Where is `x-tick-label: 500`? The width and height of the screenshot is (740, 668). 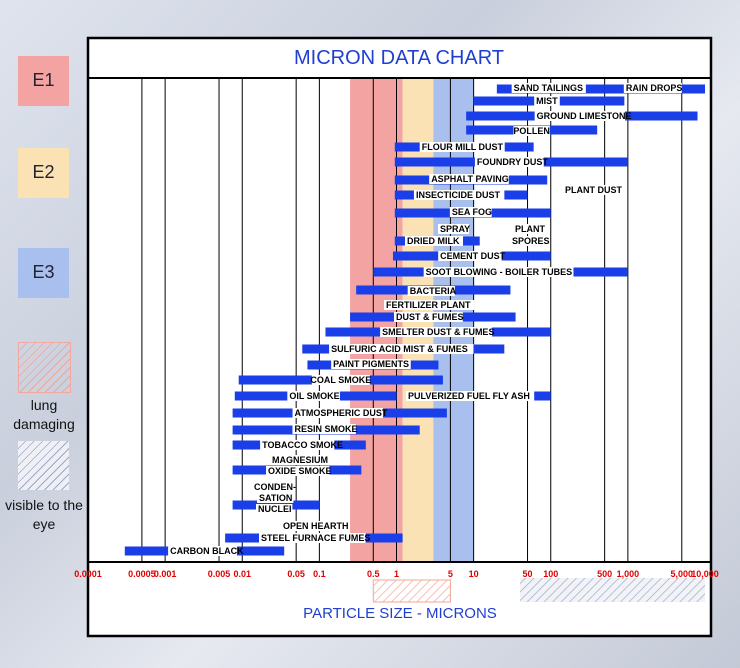
x-tick-label: 500 is located at coordinates (604, 574).